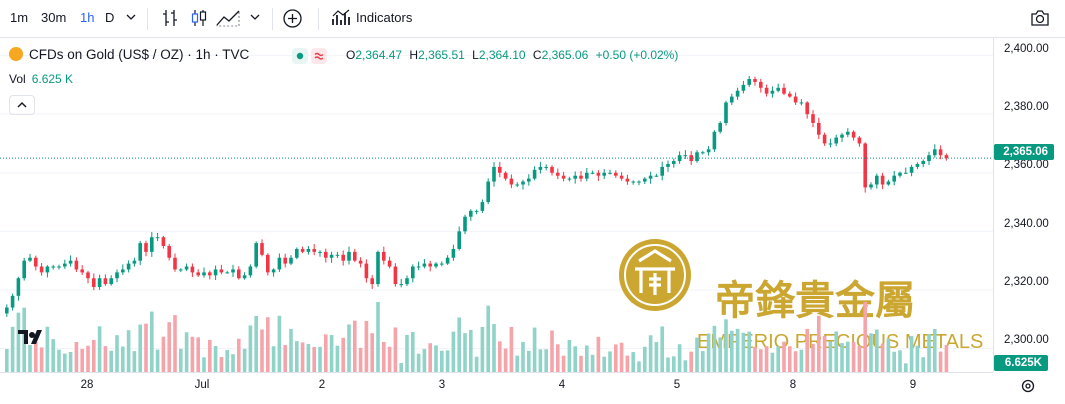 This screenshot has width=1065, height=404. Describe the element at coordinates (228, 18) in the screenshot. I see `area-chart-icon` at that location.